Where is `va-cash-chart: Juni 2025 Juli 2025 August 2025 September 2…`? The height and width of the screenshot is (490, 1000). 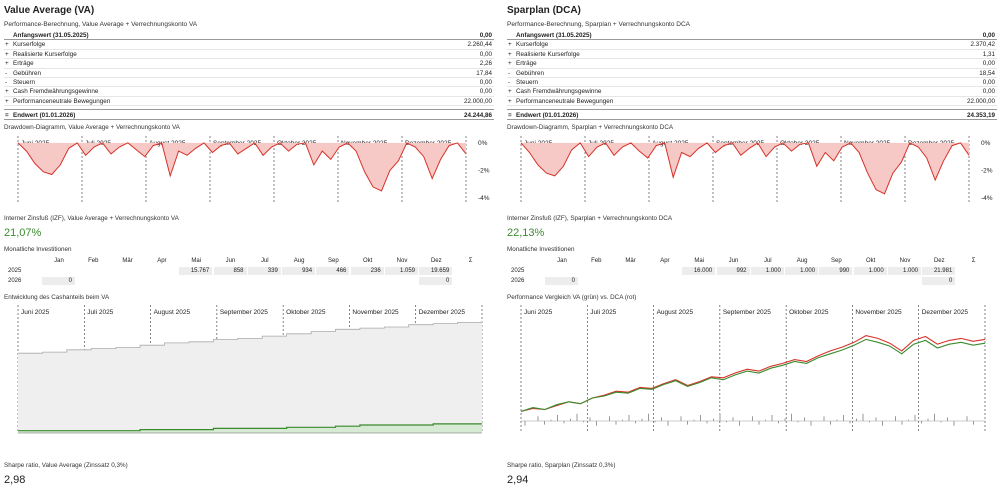
va-cash-chart: Juni 2025 Juli 2025 August 2025 September 2… is located at coordinates (250, 369).